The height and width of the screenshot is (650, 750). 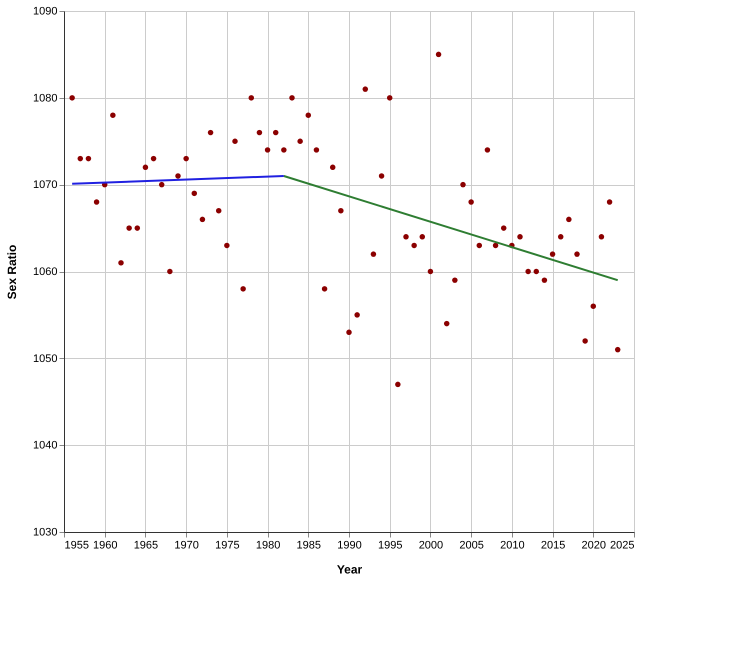 What do you see at coordinates (45, 272) in the screenshot?
I see `y-tick-label: 1060` at bounding box center [45, 272].